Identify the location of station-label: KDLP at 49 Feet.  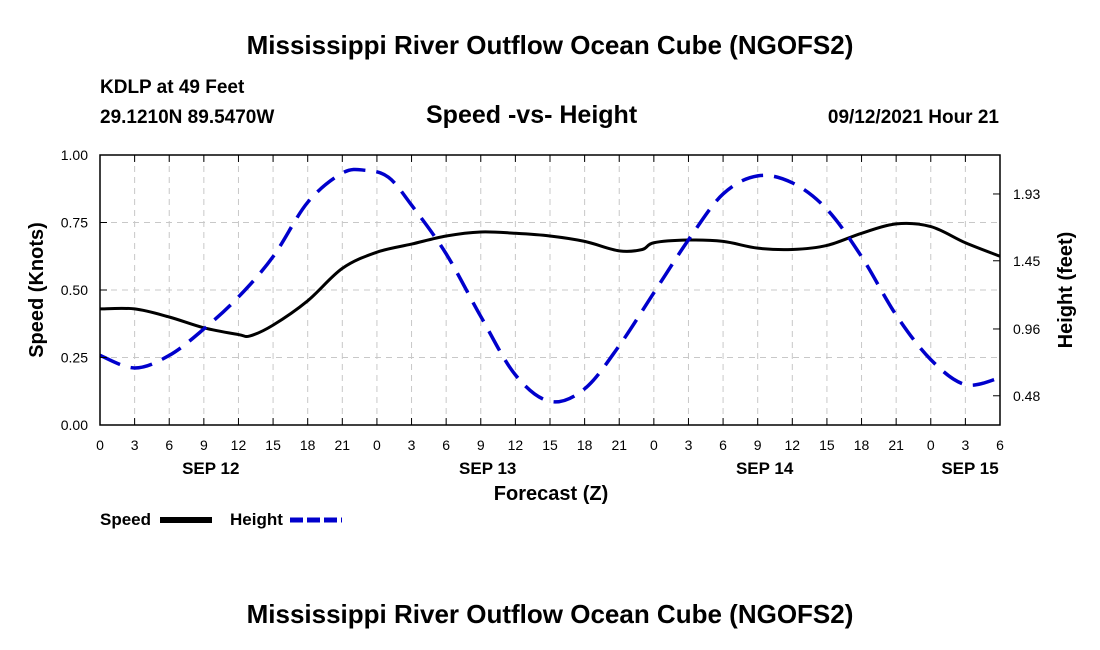
(172, 87).